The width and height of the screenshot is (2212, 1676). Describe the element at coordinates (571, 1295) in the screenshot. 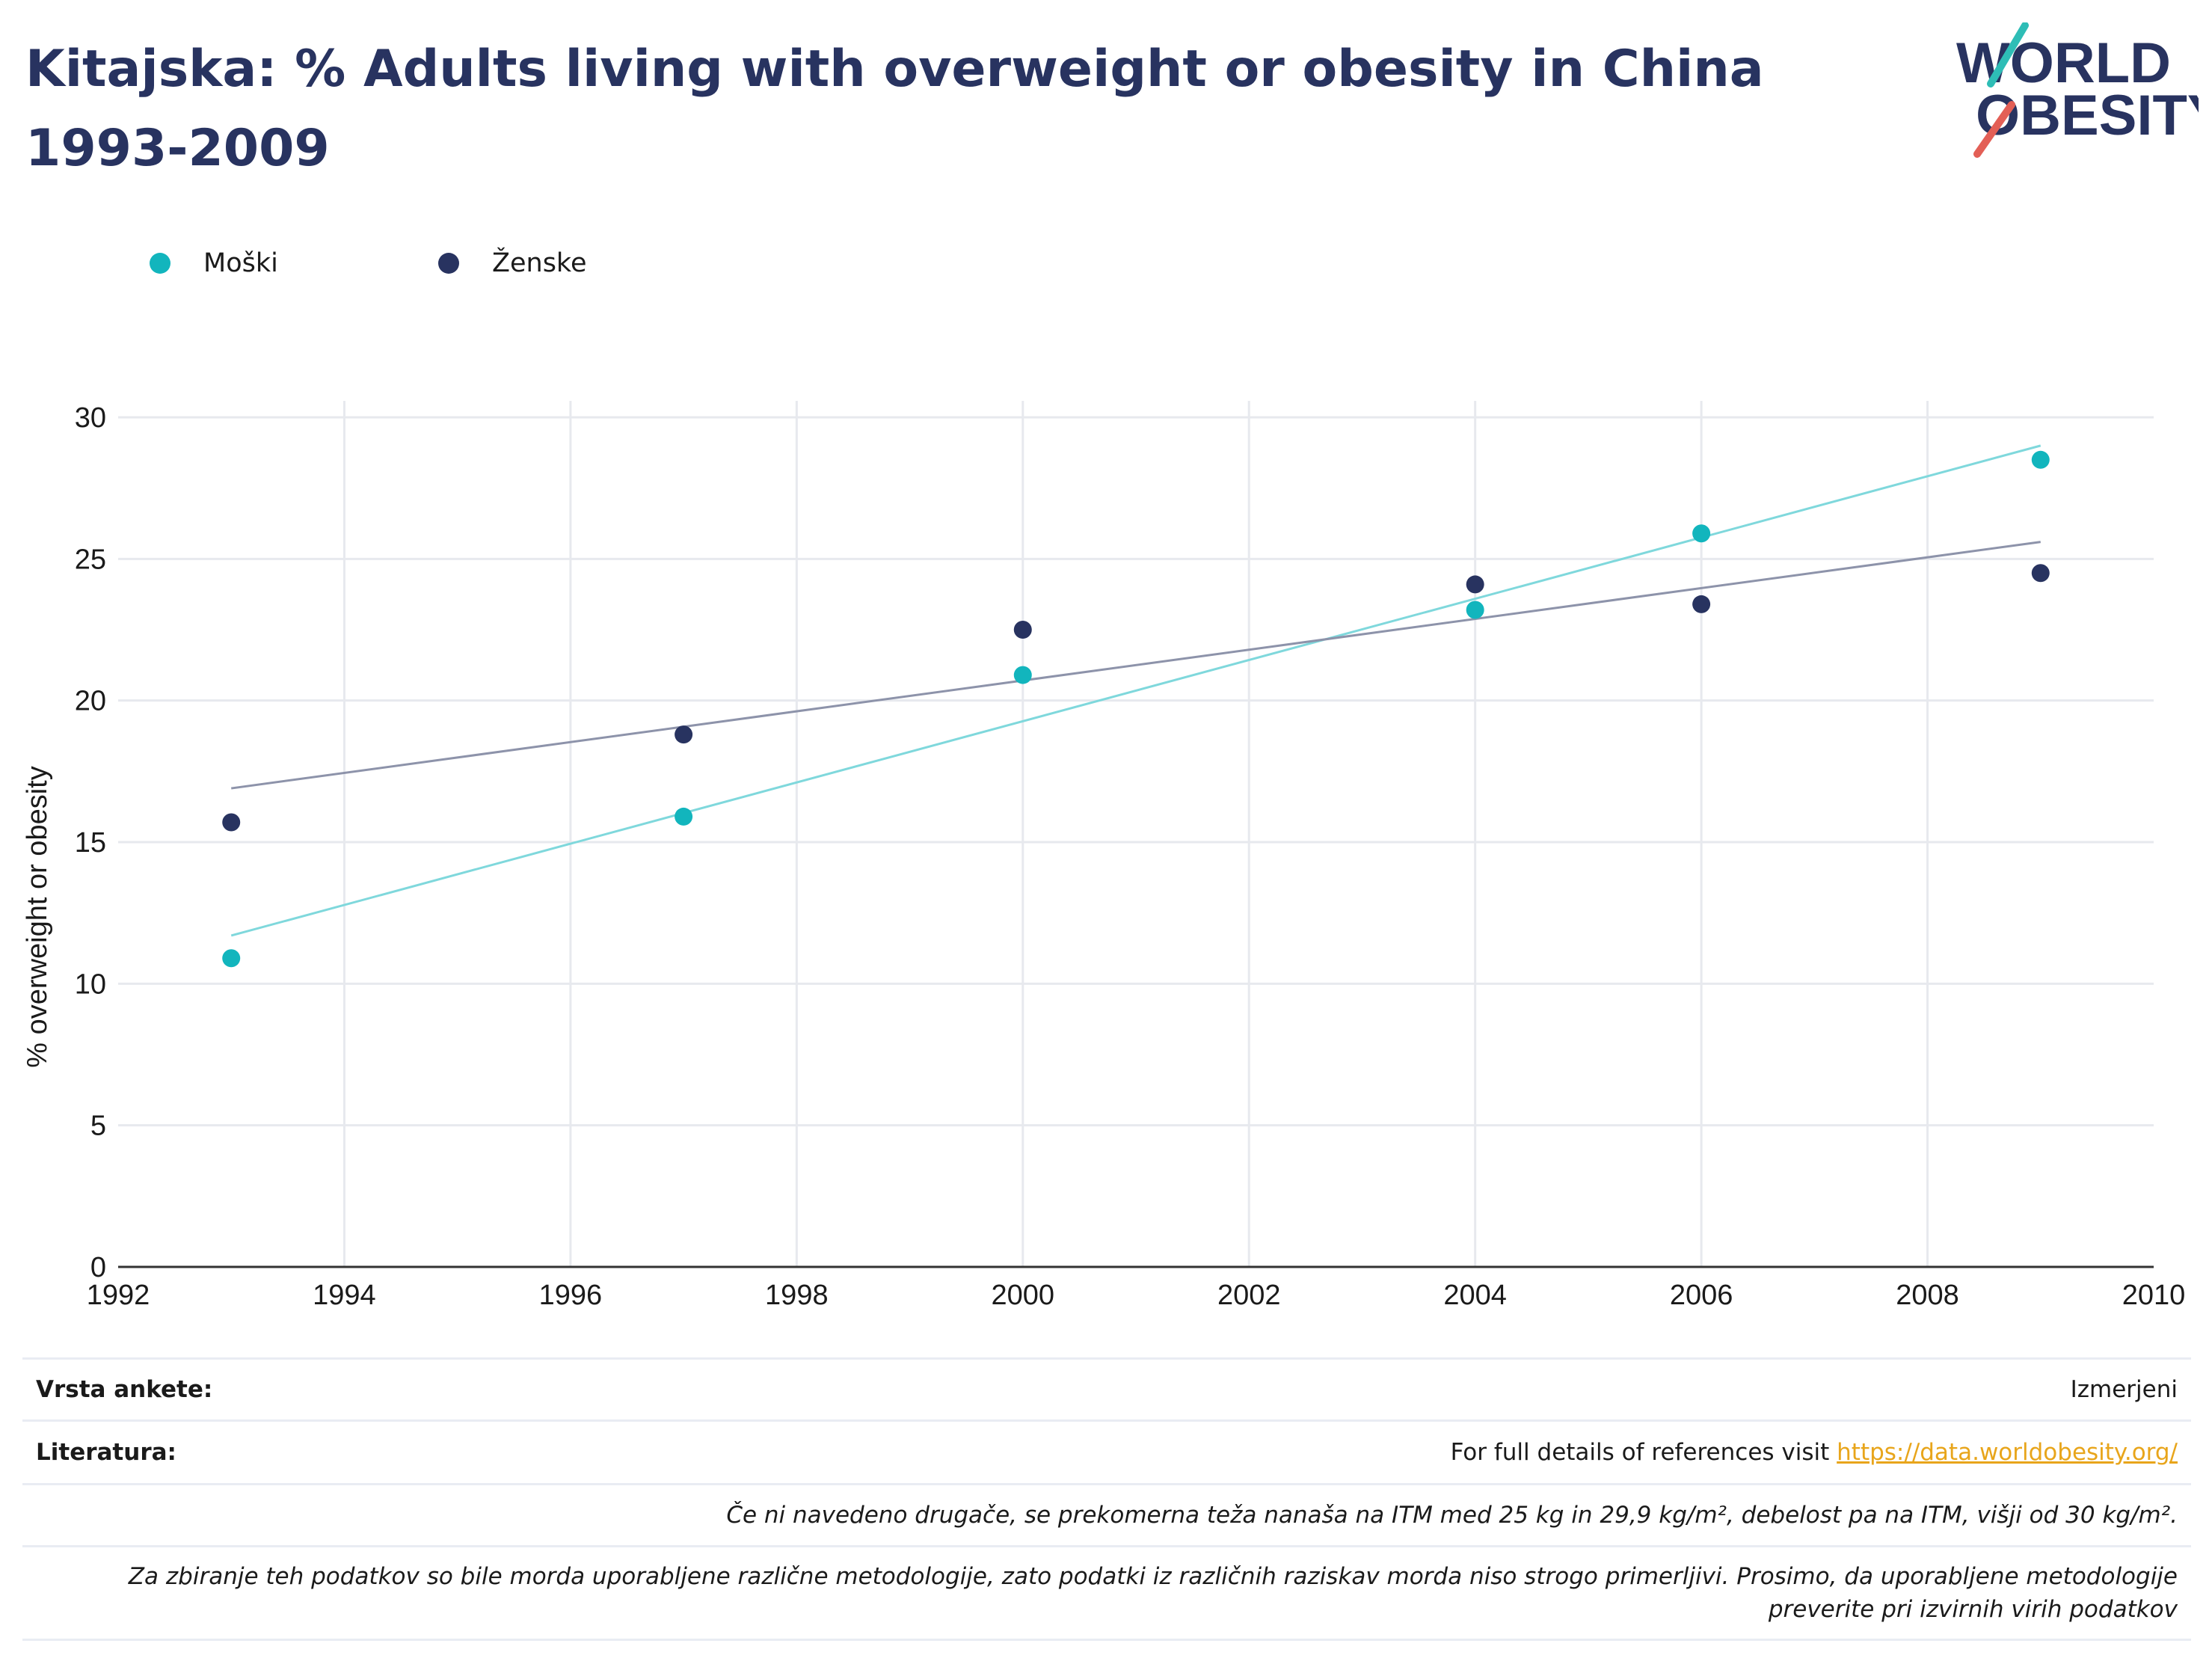

I see `x-tick-label: 1996` at that location.